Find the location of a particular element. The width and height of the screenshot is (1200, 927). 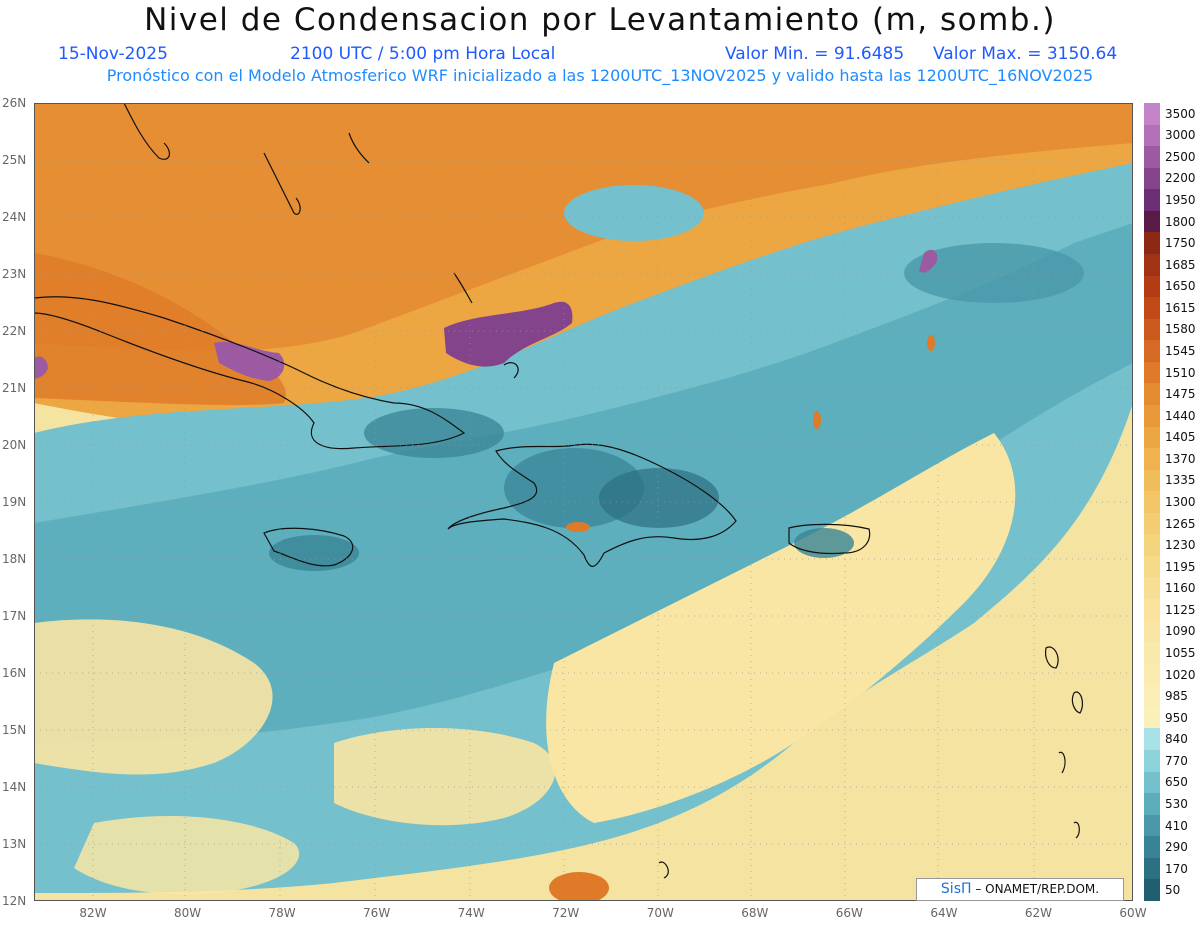

colorbar-level-label: 1090 is located at coordinates (1180, 631).